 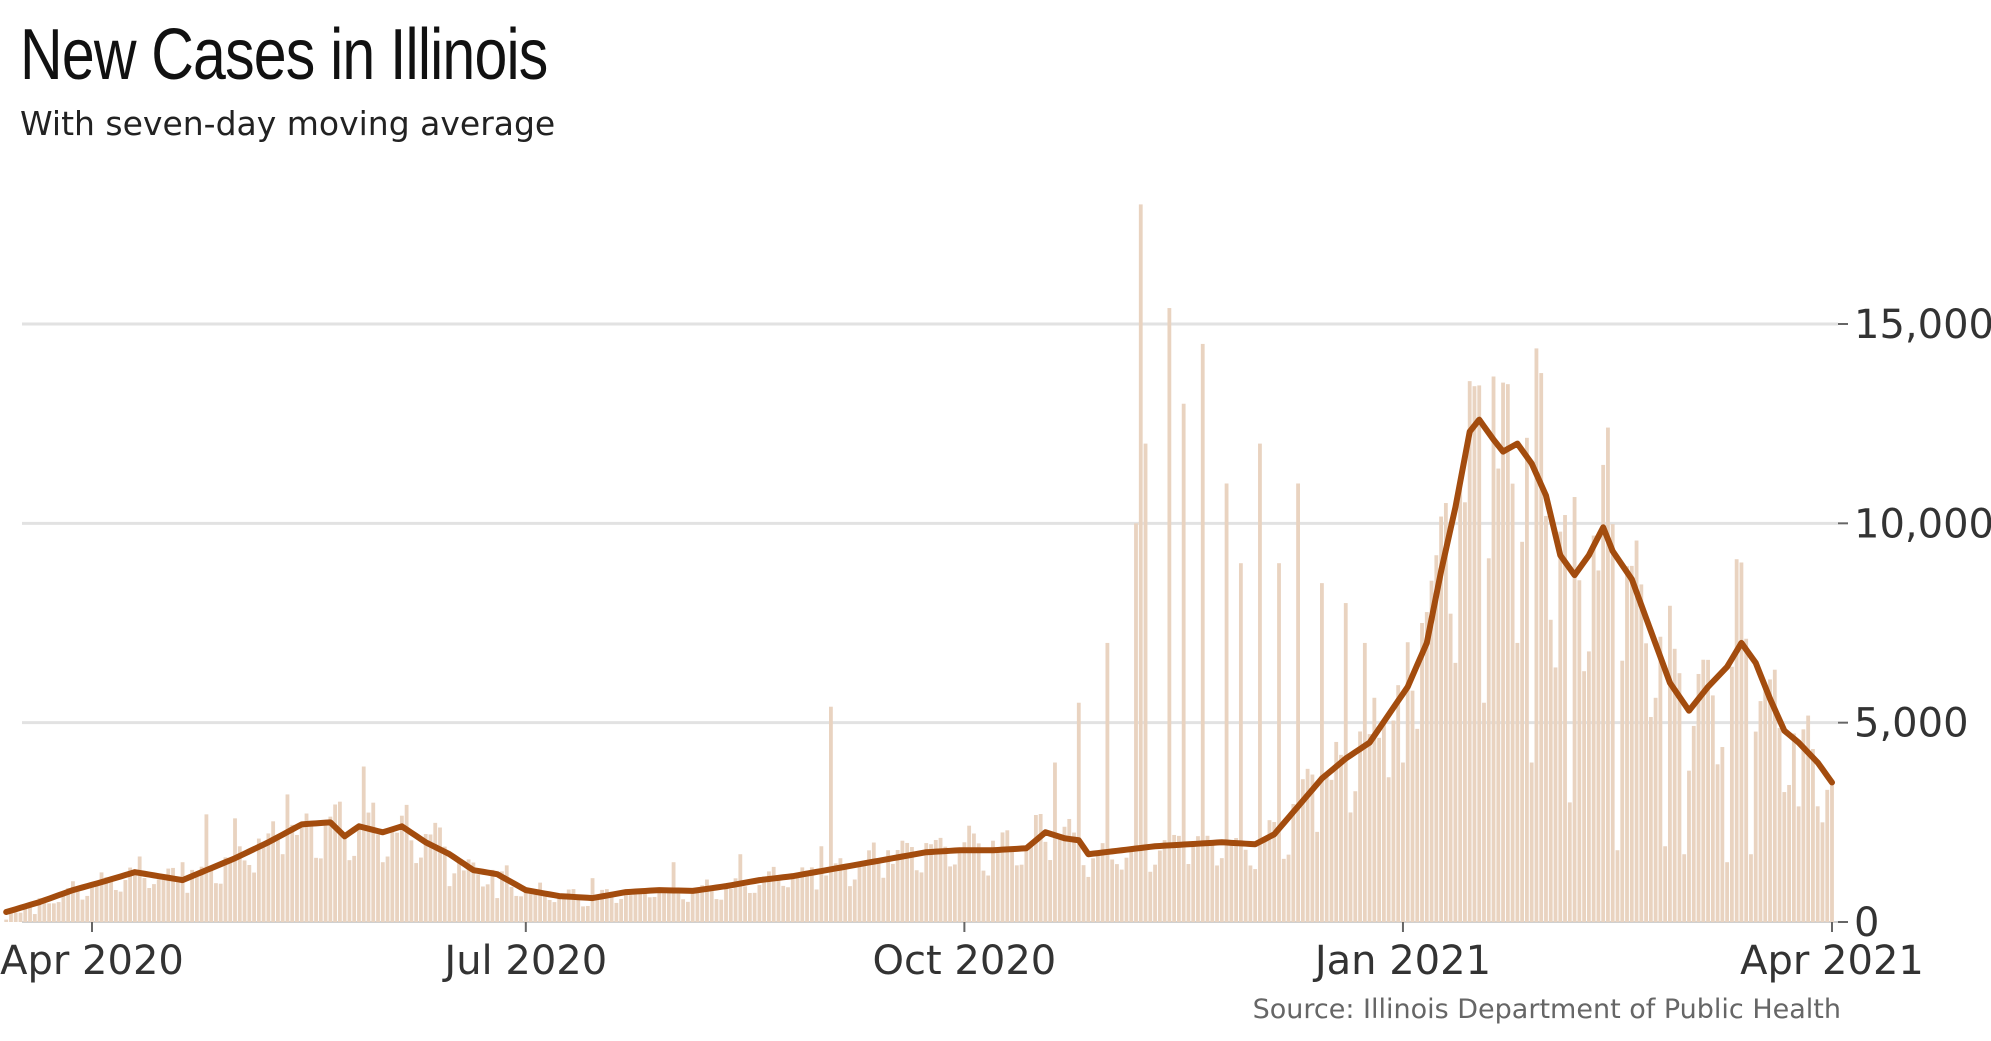 What do you see at coordinates (1401, 961) in the screenshot?
I see `x-tick-label: Jan 2021` at bounding box center [1401, 961].